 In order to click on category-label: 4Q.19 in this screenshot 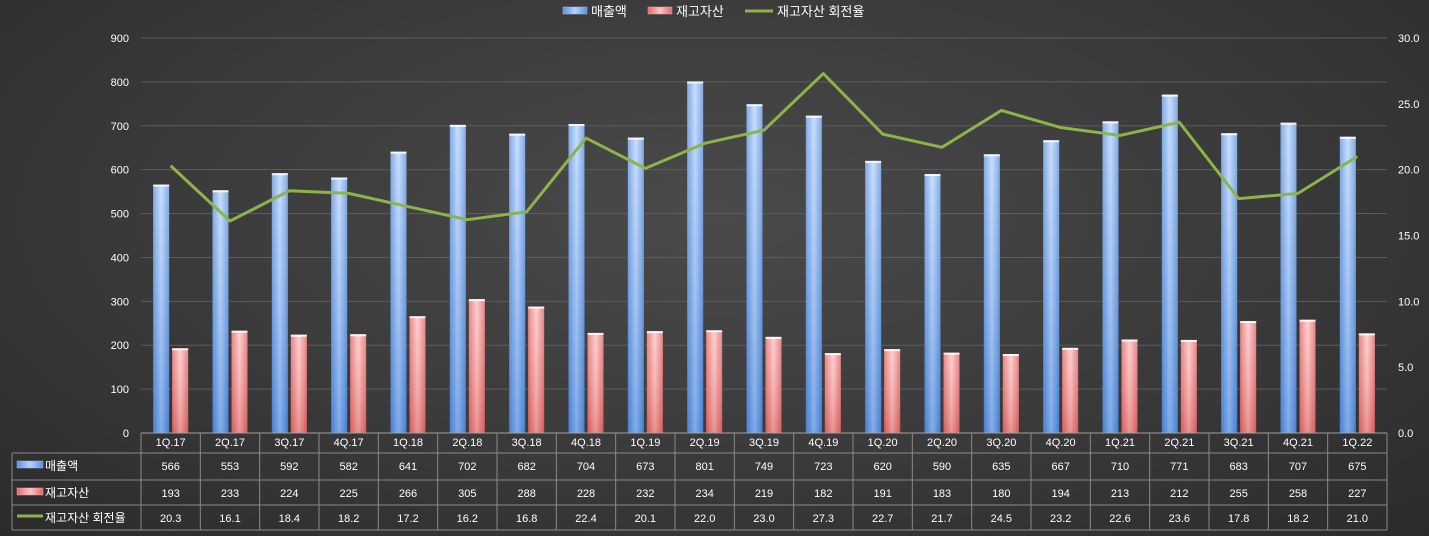, I will do `click(823, 443)`.